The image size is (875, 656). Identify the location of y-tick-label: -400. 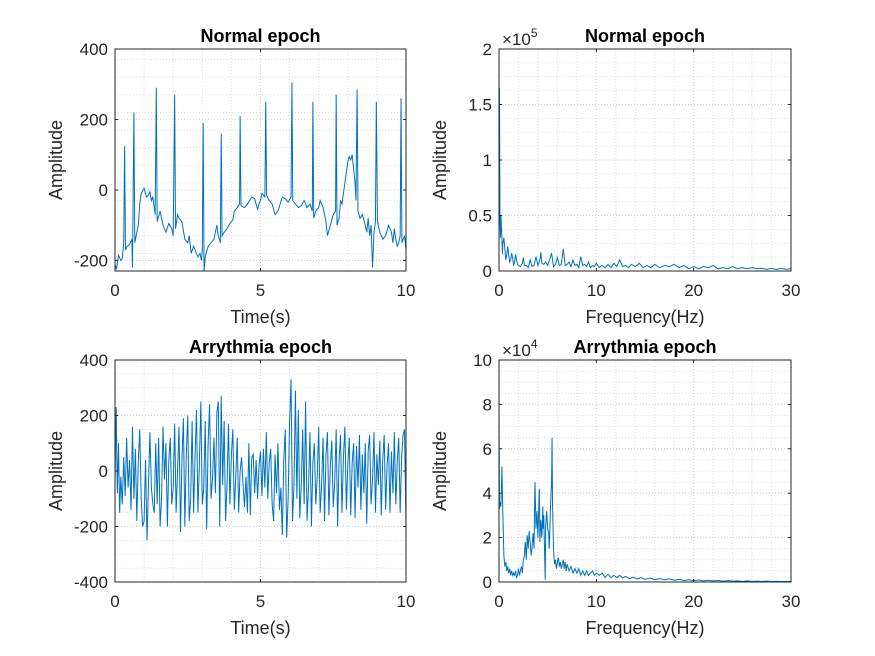
(91, 582).